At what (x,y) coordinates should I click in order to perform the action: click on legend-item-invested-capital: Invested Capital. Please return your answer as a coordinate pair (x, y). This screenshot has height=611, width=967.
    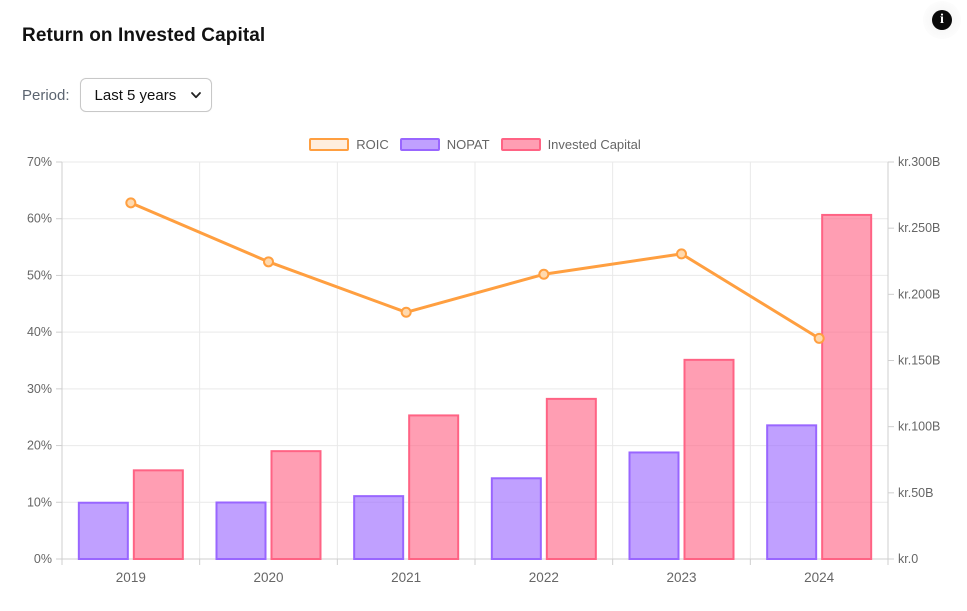
    Looking at the image, I should click on (570, 144).